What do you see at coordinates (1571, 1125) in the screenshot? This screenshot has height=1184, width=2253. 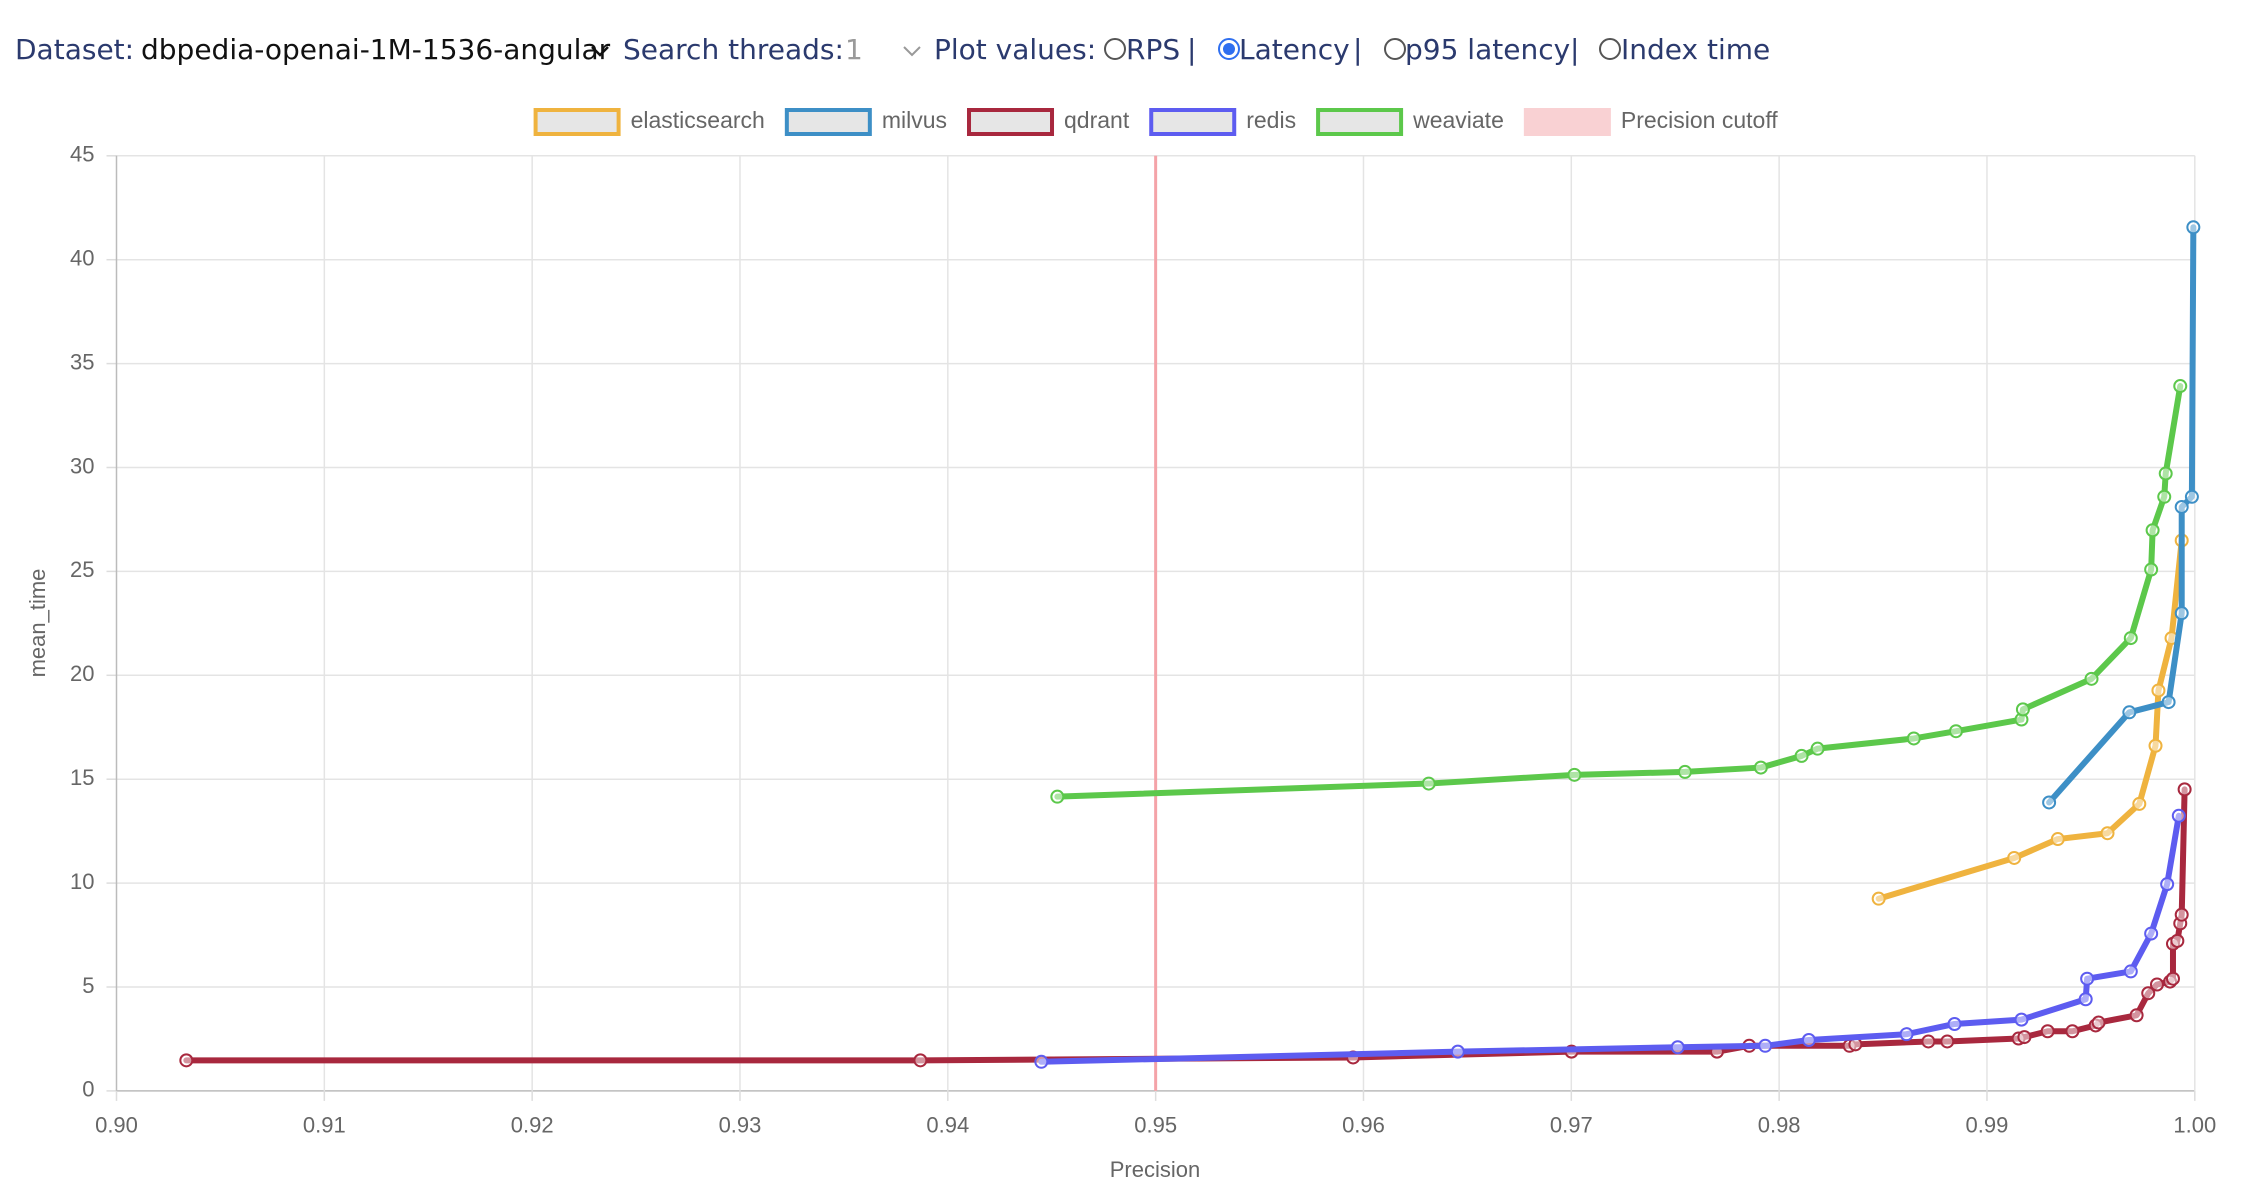 I see `x-tick-label: 0.97` at bounding box center [1571, 1125].